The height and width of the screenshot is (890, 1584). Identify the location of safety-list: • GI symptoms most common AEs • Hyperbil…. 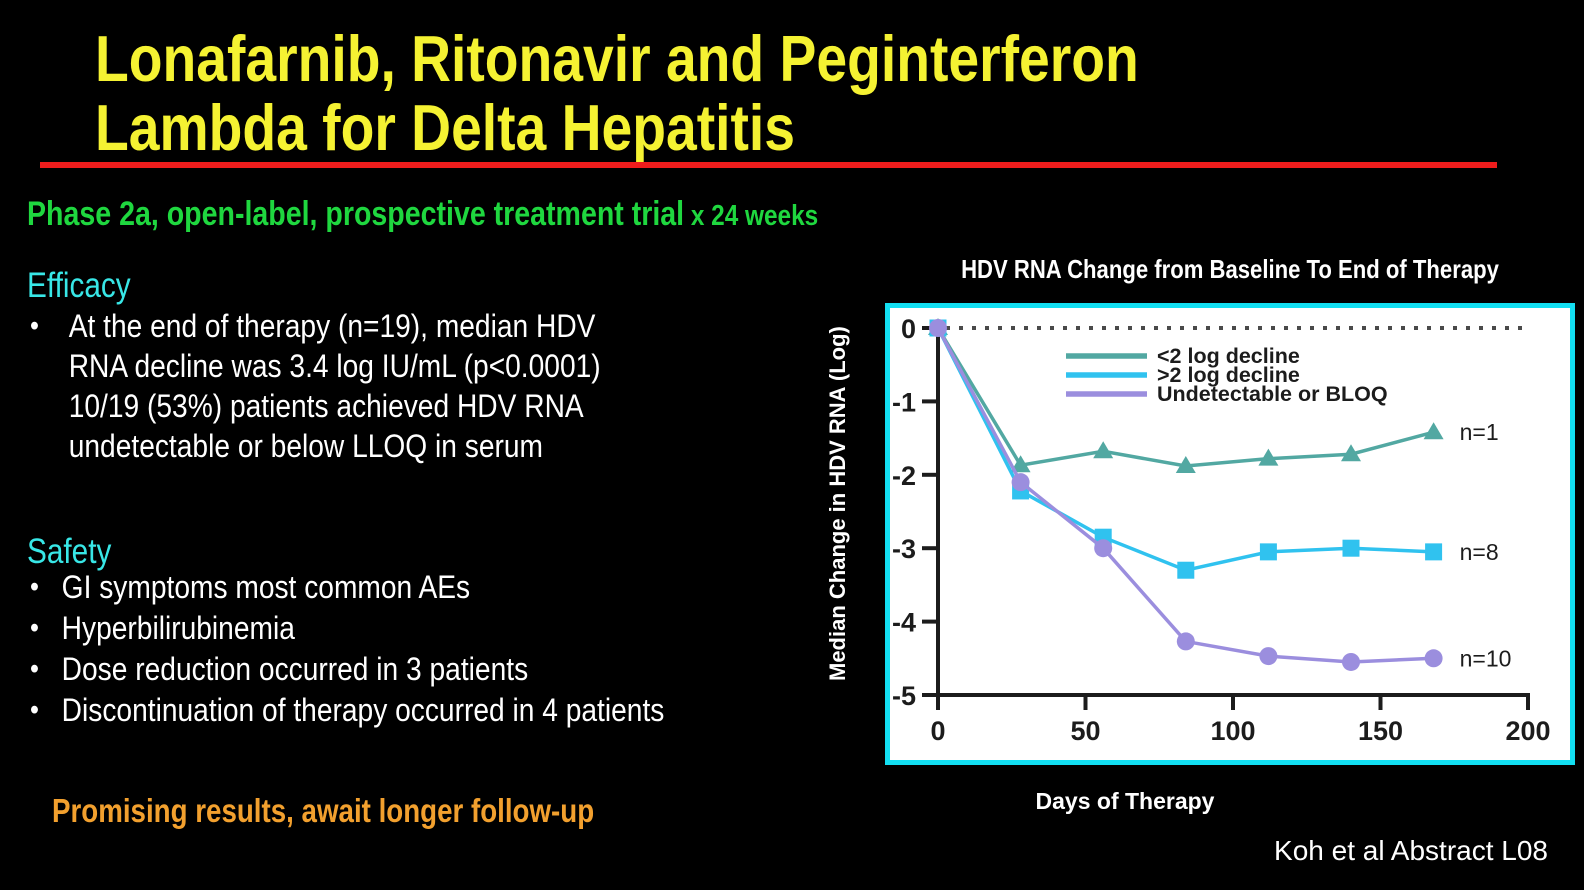
(347, 649).